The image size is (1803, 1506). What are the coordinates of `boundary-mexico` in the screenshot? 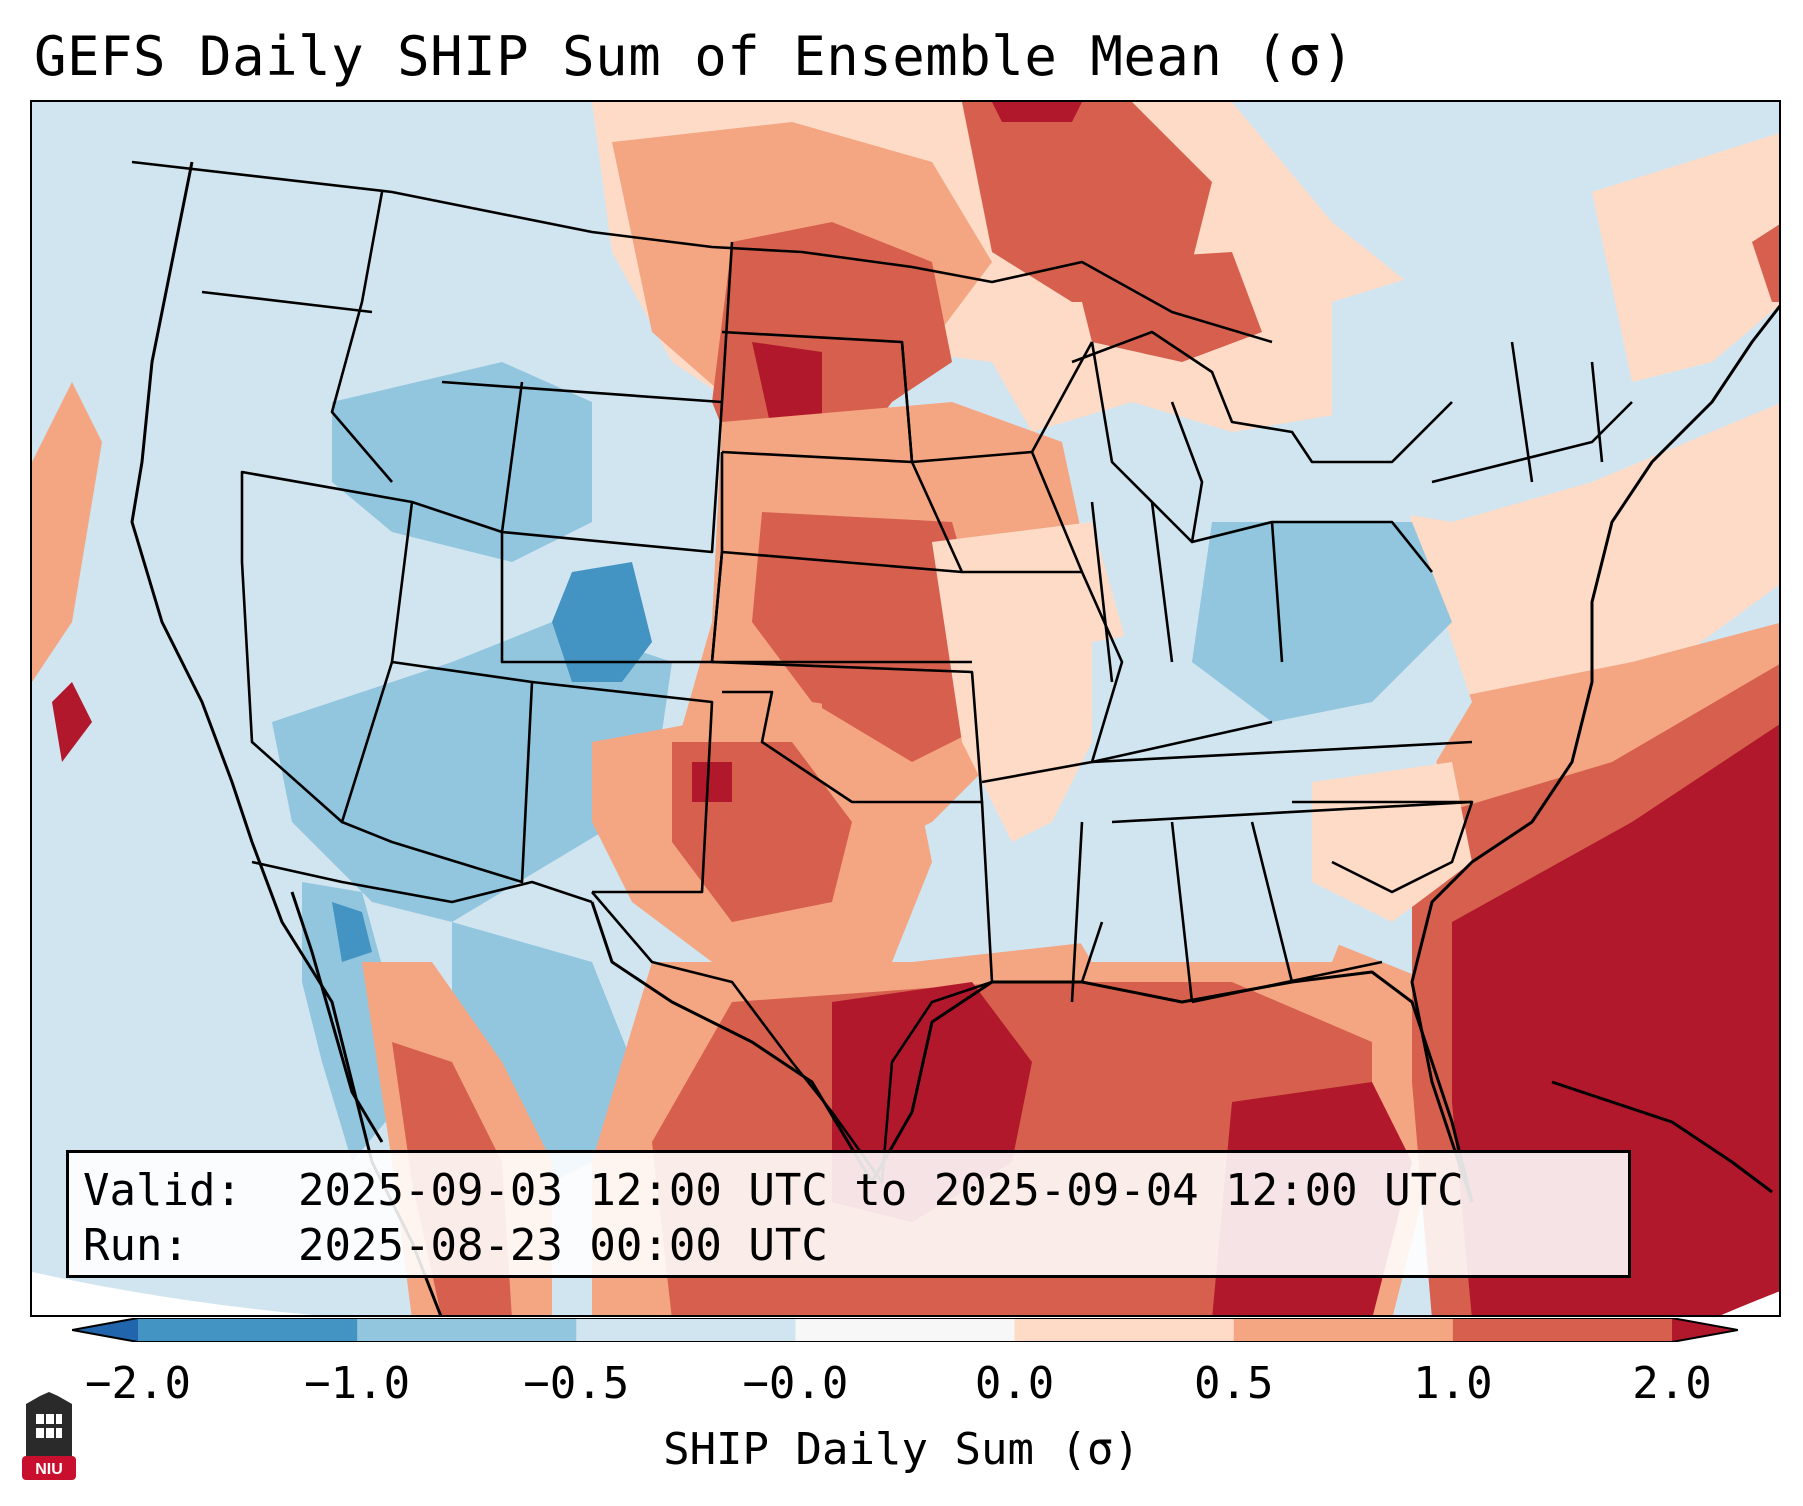 It's located at (422, 882).